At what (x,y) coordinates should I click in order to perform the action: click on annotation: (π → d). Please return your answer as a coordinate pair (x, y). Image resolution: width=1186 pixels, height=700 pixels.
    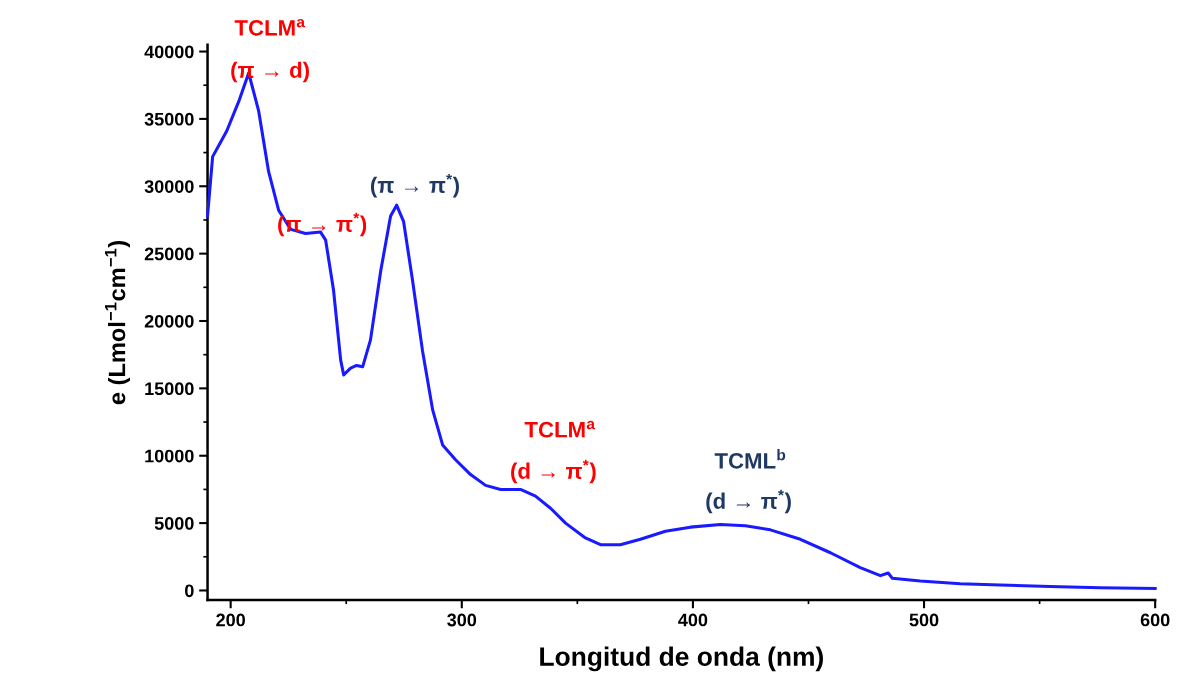
    Looking at the image, I should click on (270, 72).